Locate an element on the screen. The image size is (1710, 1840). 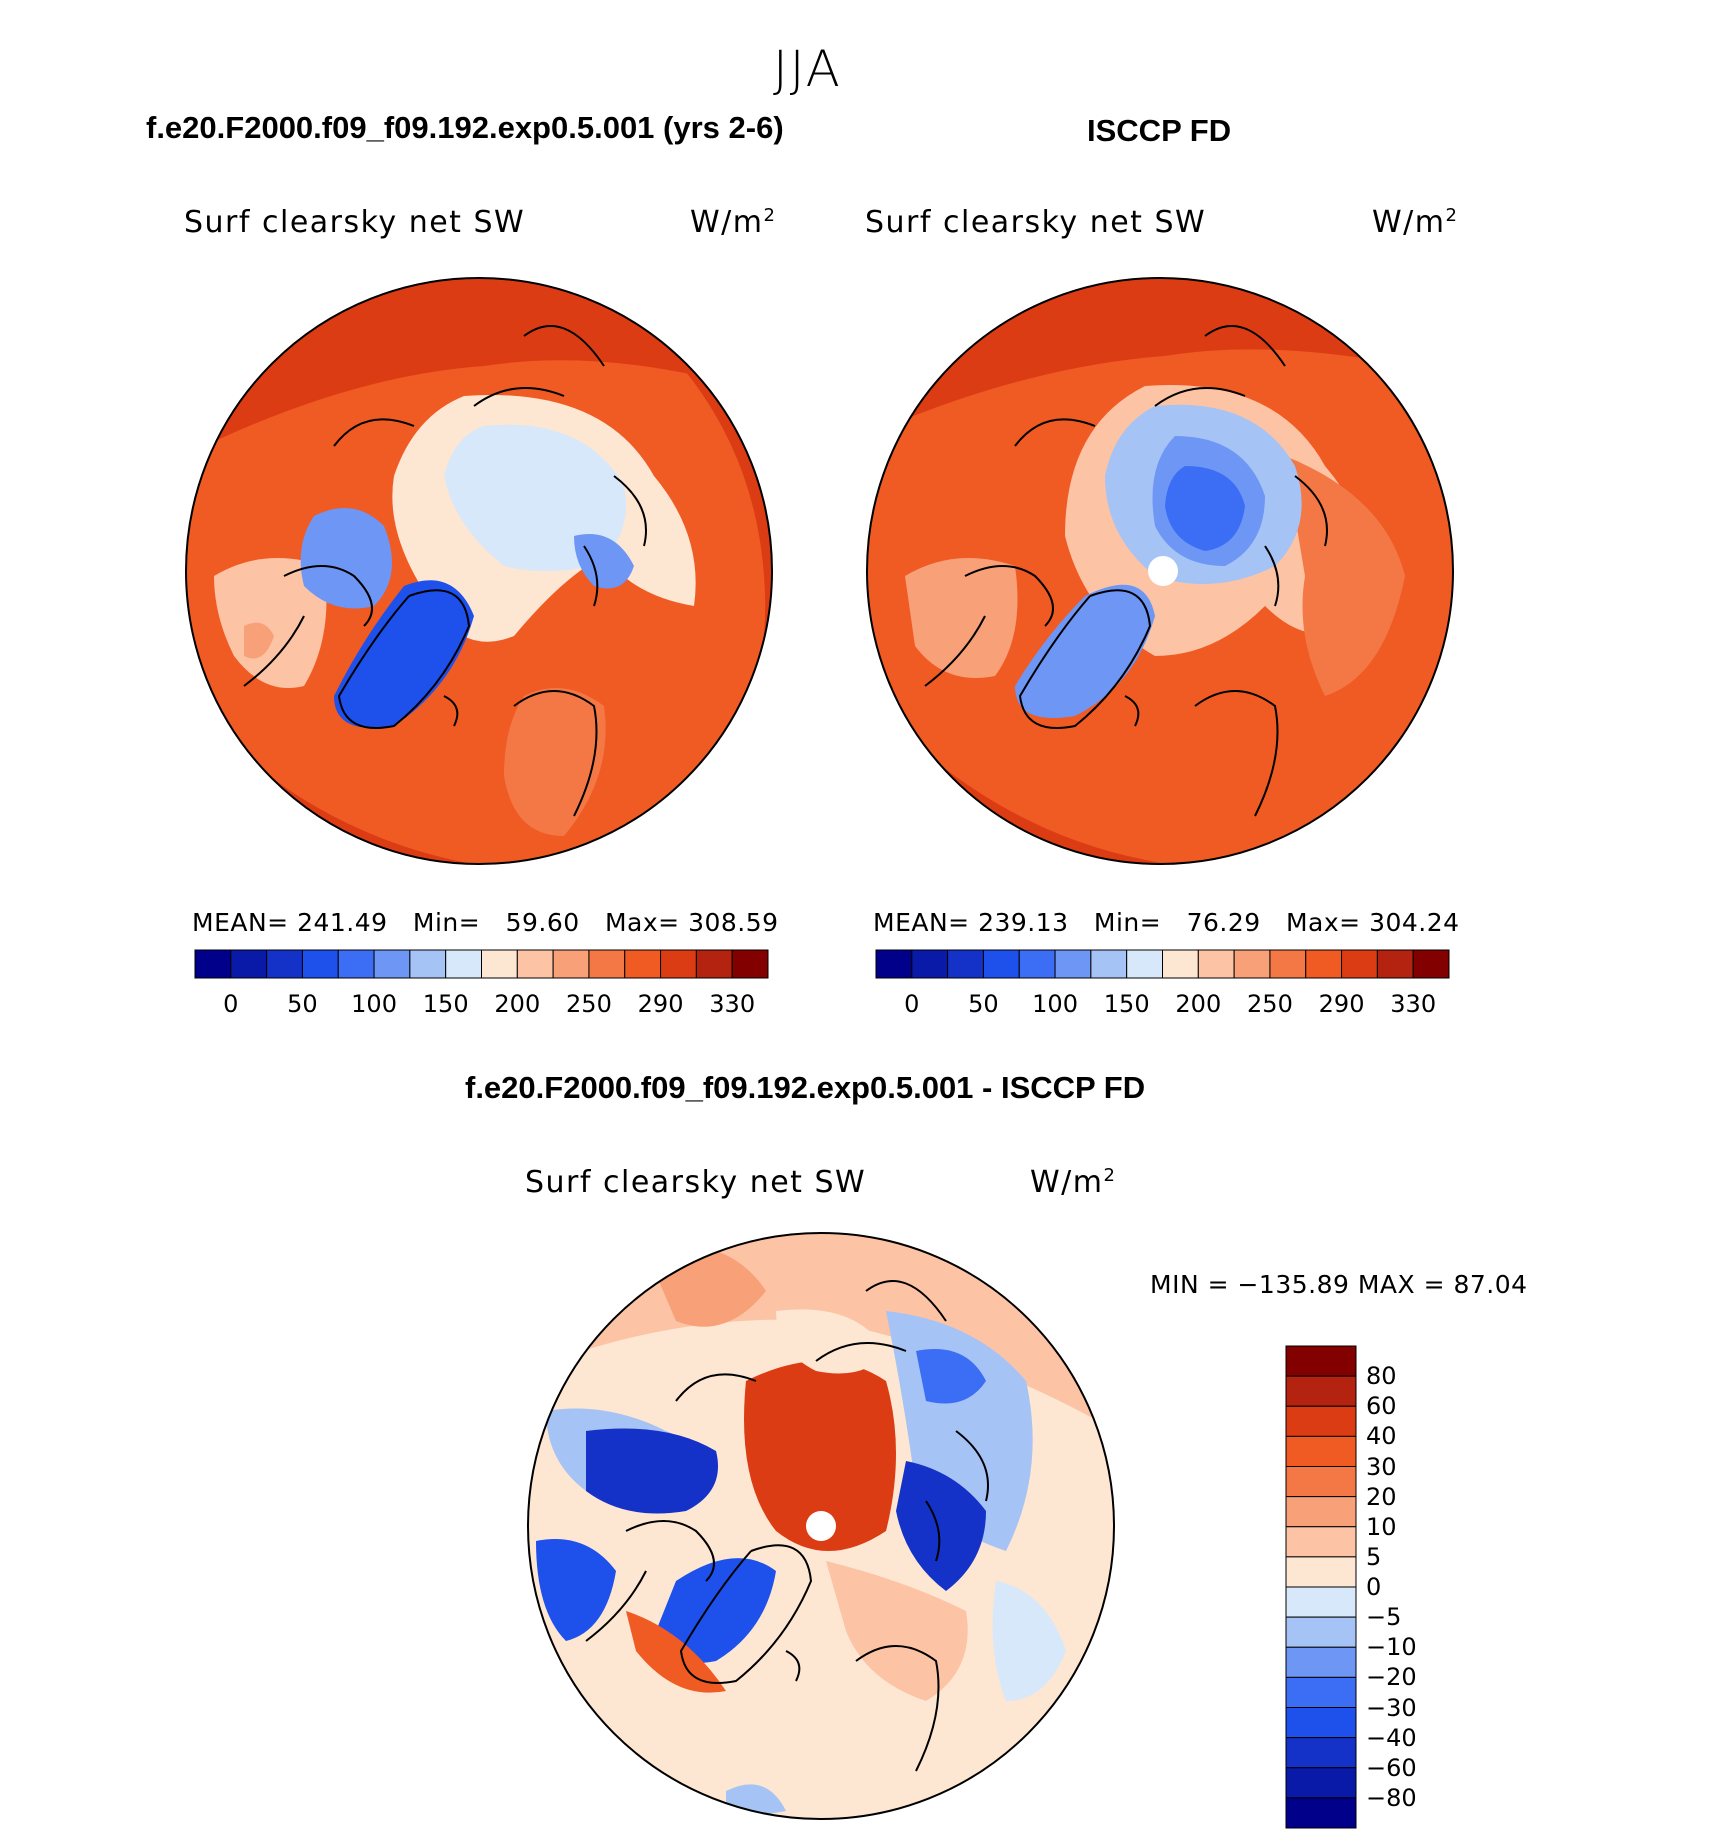
obs-colorbar is located at coordinates (1162, 964).